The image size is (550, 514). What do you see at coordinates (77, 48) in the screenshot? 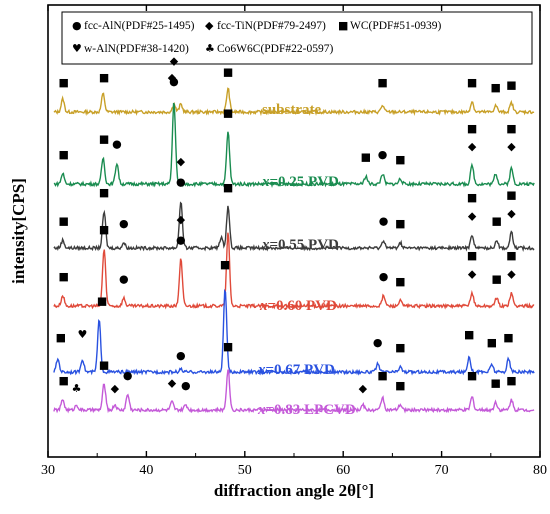
I see `heart-marker-icon: ♥` at bounding box center [77, 48].